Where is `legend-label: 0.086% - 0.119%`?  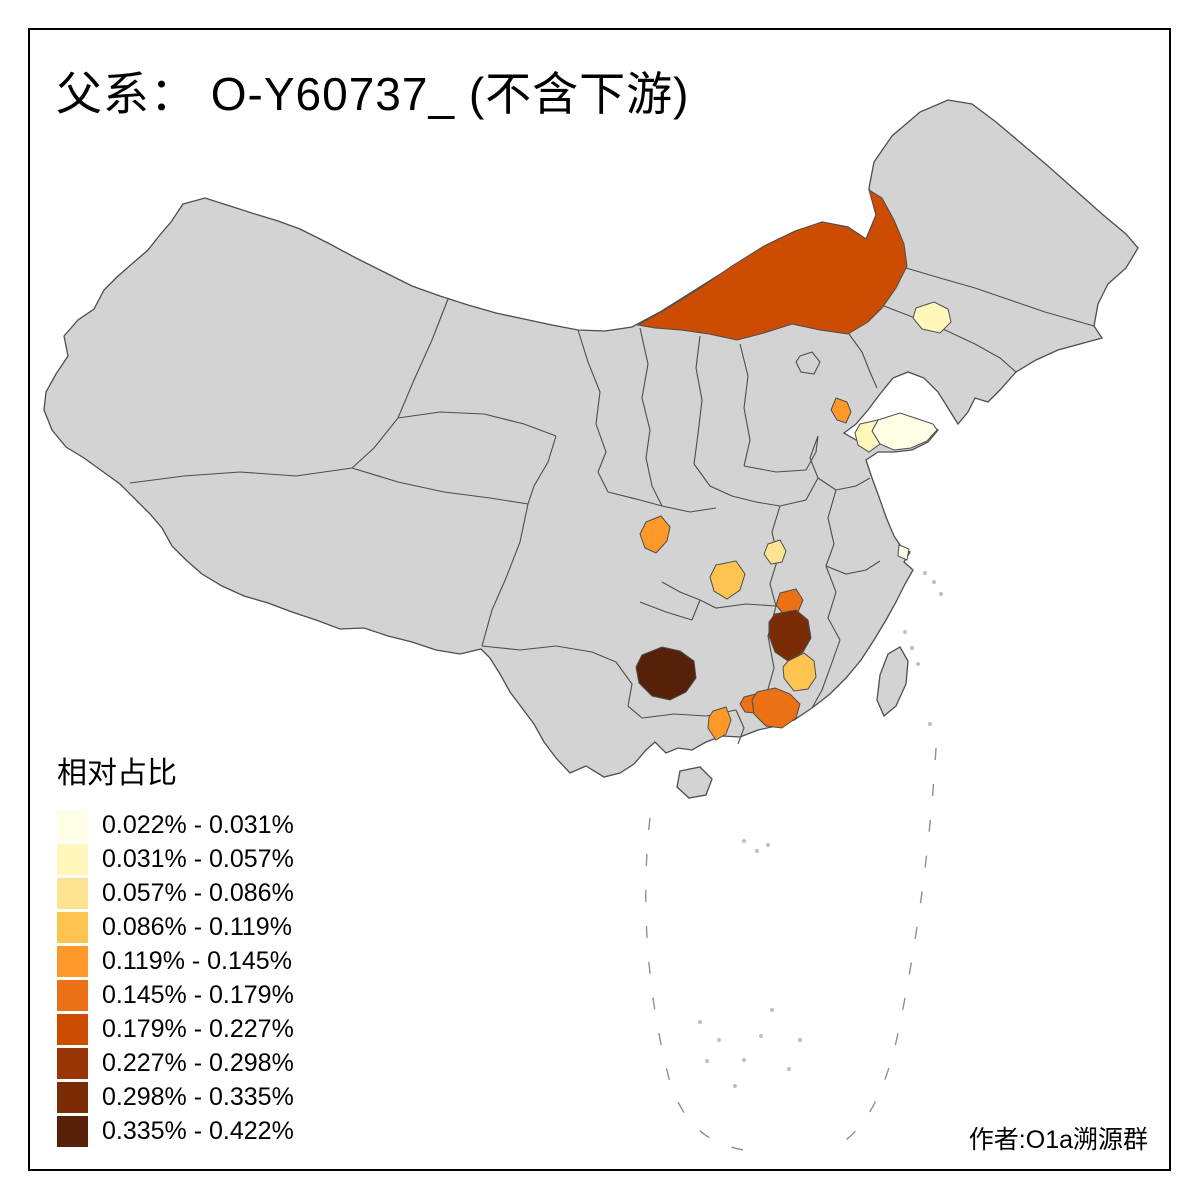
legend-label: 0.086% - 0.119% is located at coordinates (197, 926).